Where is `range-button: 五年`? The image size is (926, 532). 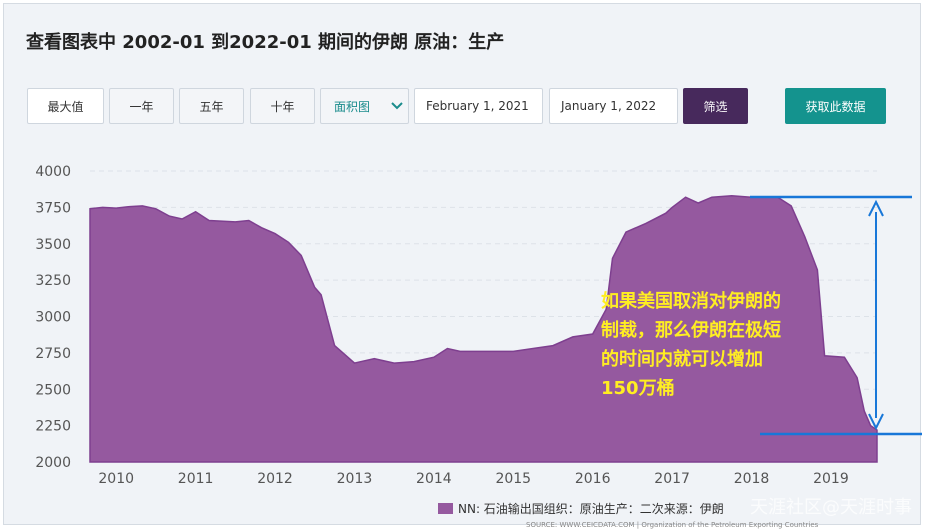
range-button: 五年 is located at coordinates (211, 106).